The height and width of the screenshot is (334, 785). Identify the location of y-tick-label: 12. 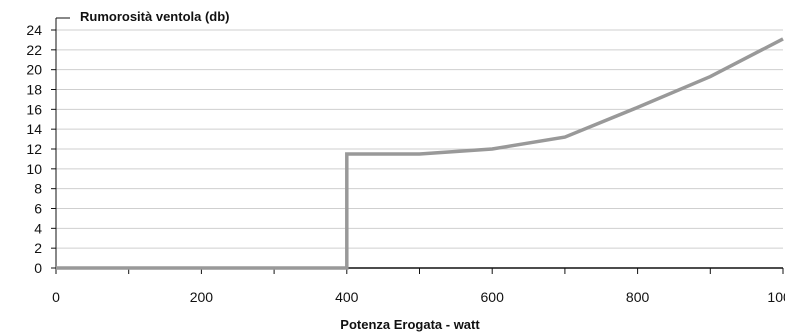
(34, 149).